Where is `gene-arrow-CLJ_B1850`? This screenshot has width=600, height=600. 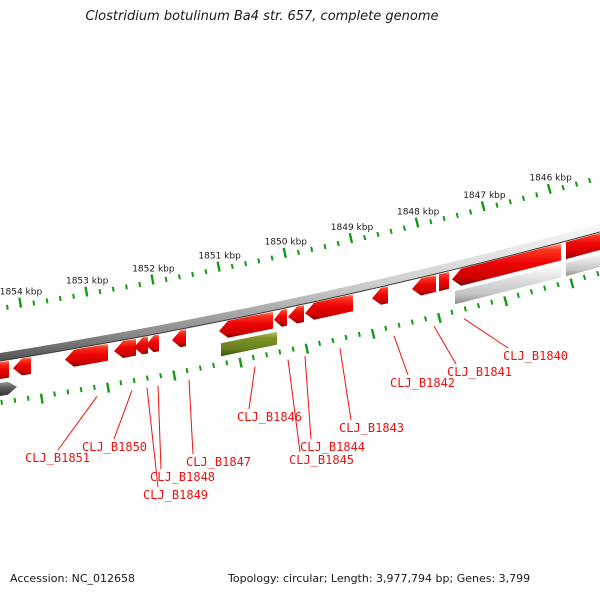 gene-arrow-CLJ_B1850 is located at coordinates (125, 348).